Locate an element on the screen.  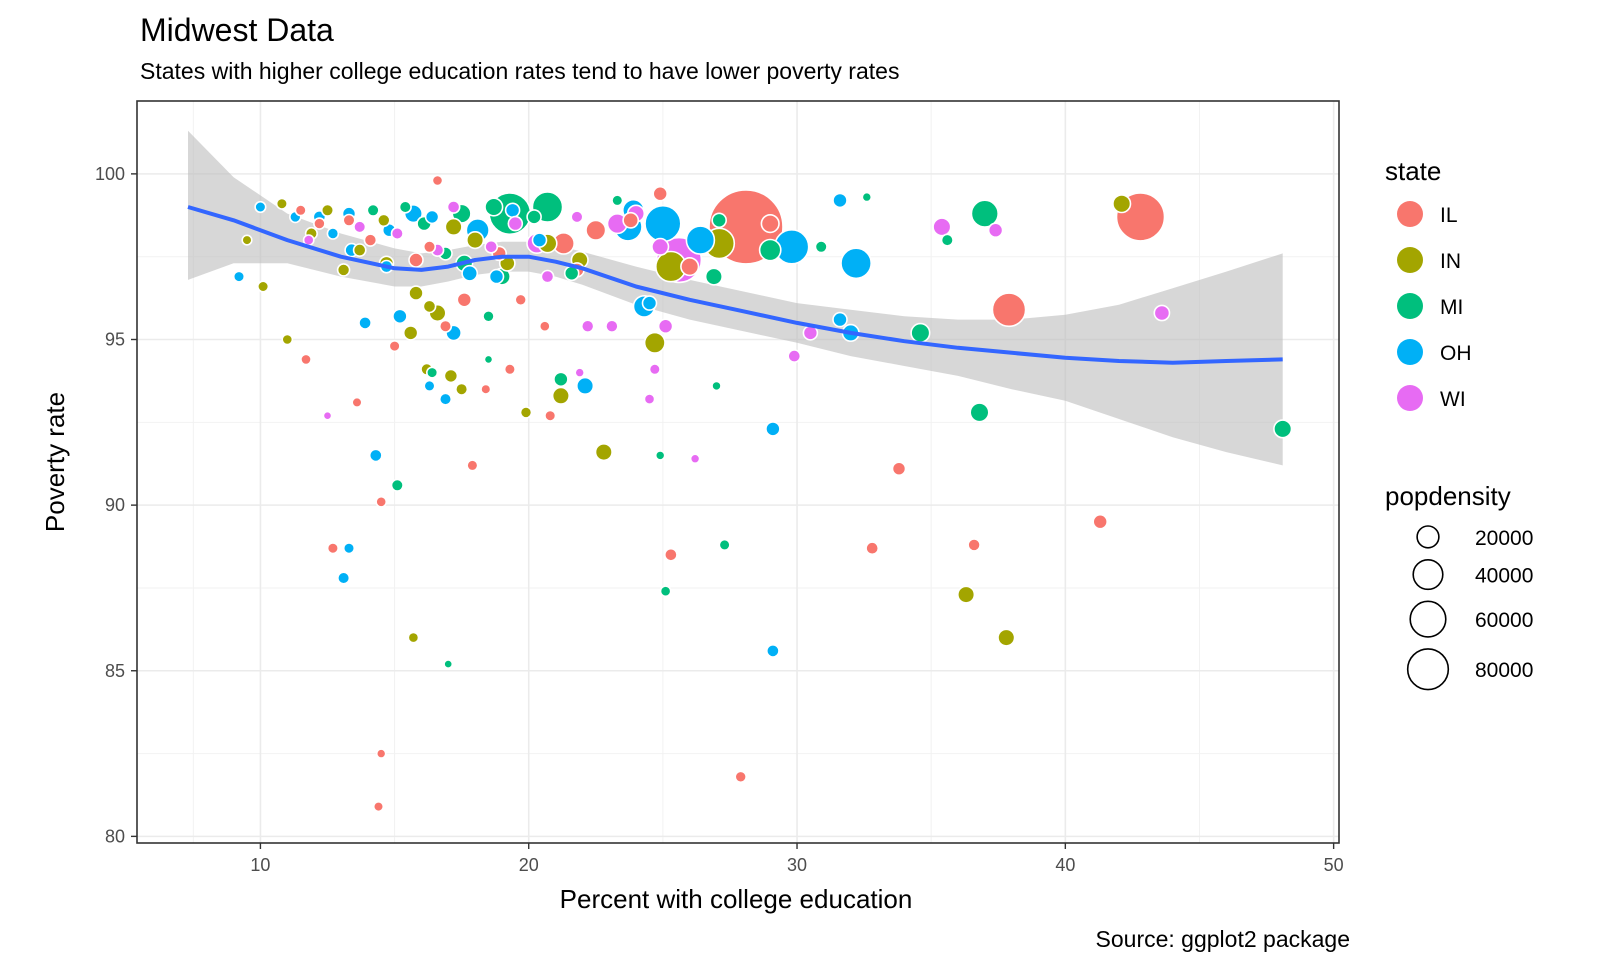
legend-key-in is located at coordinates (1410, 260).